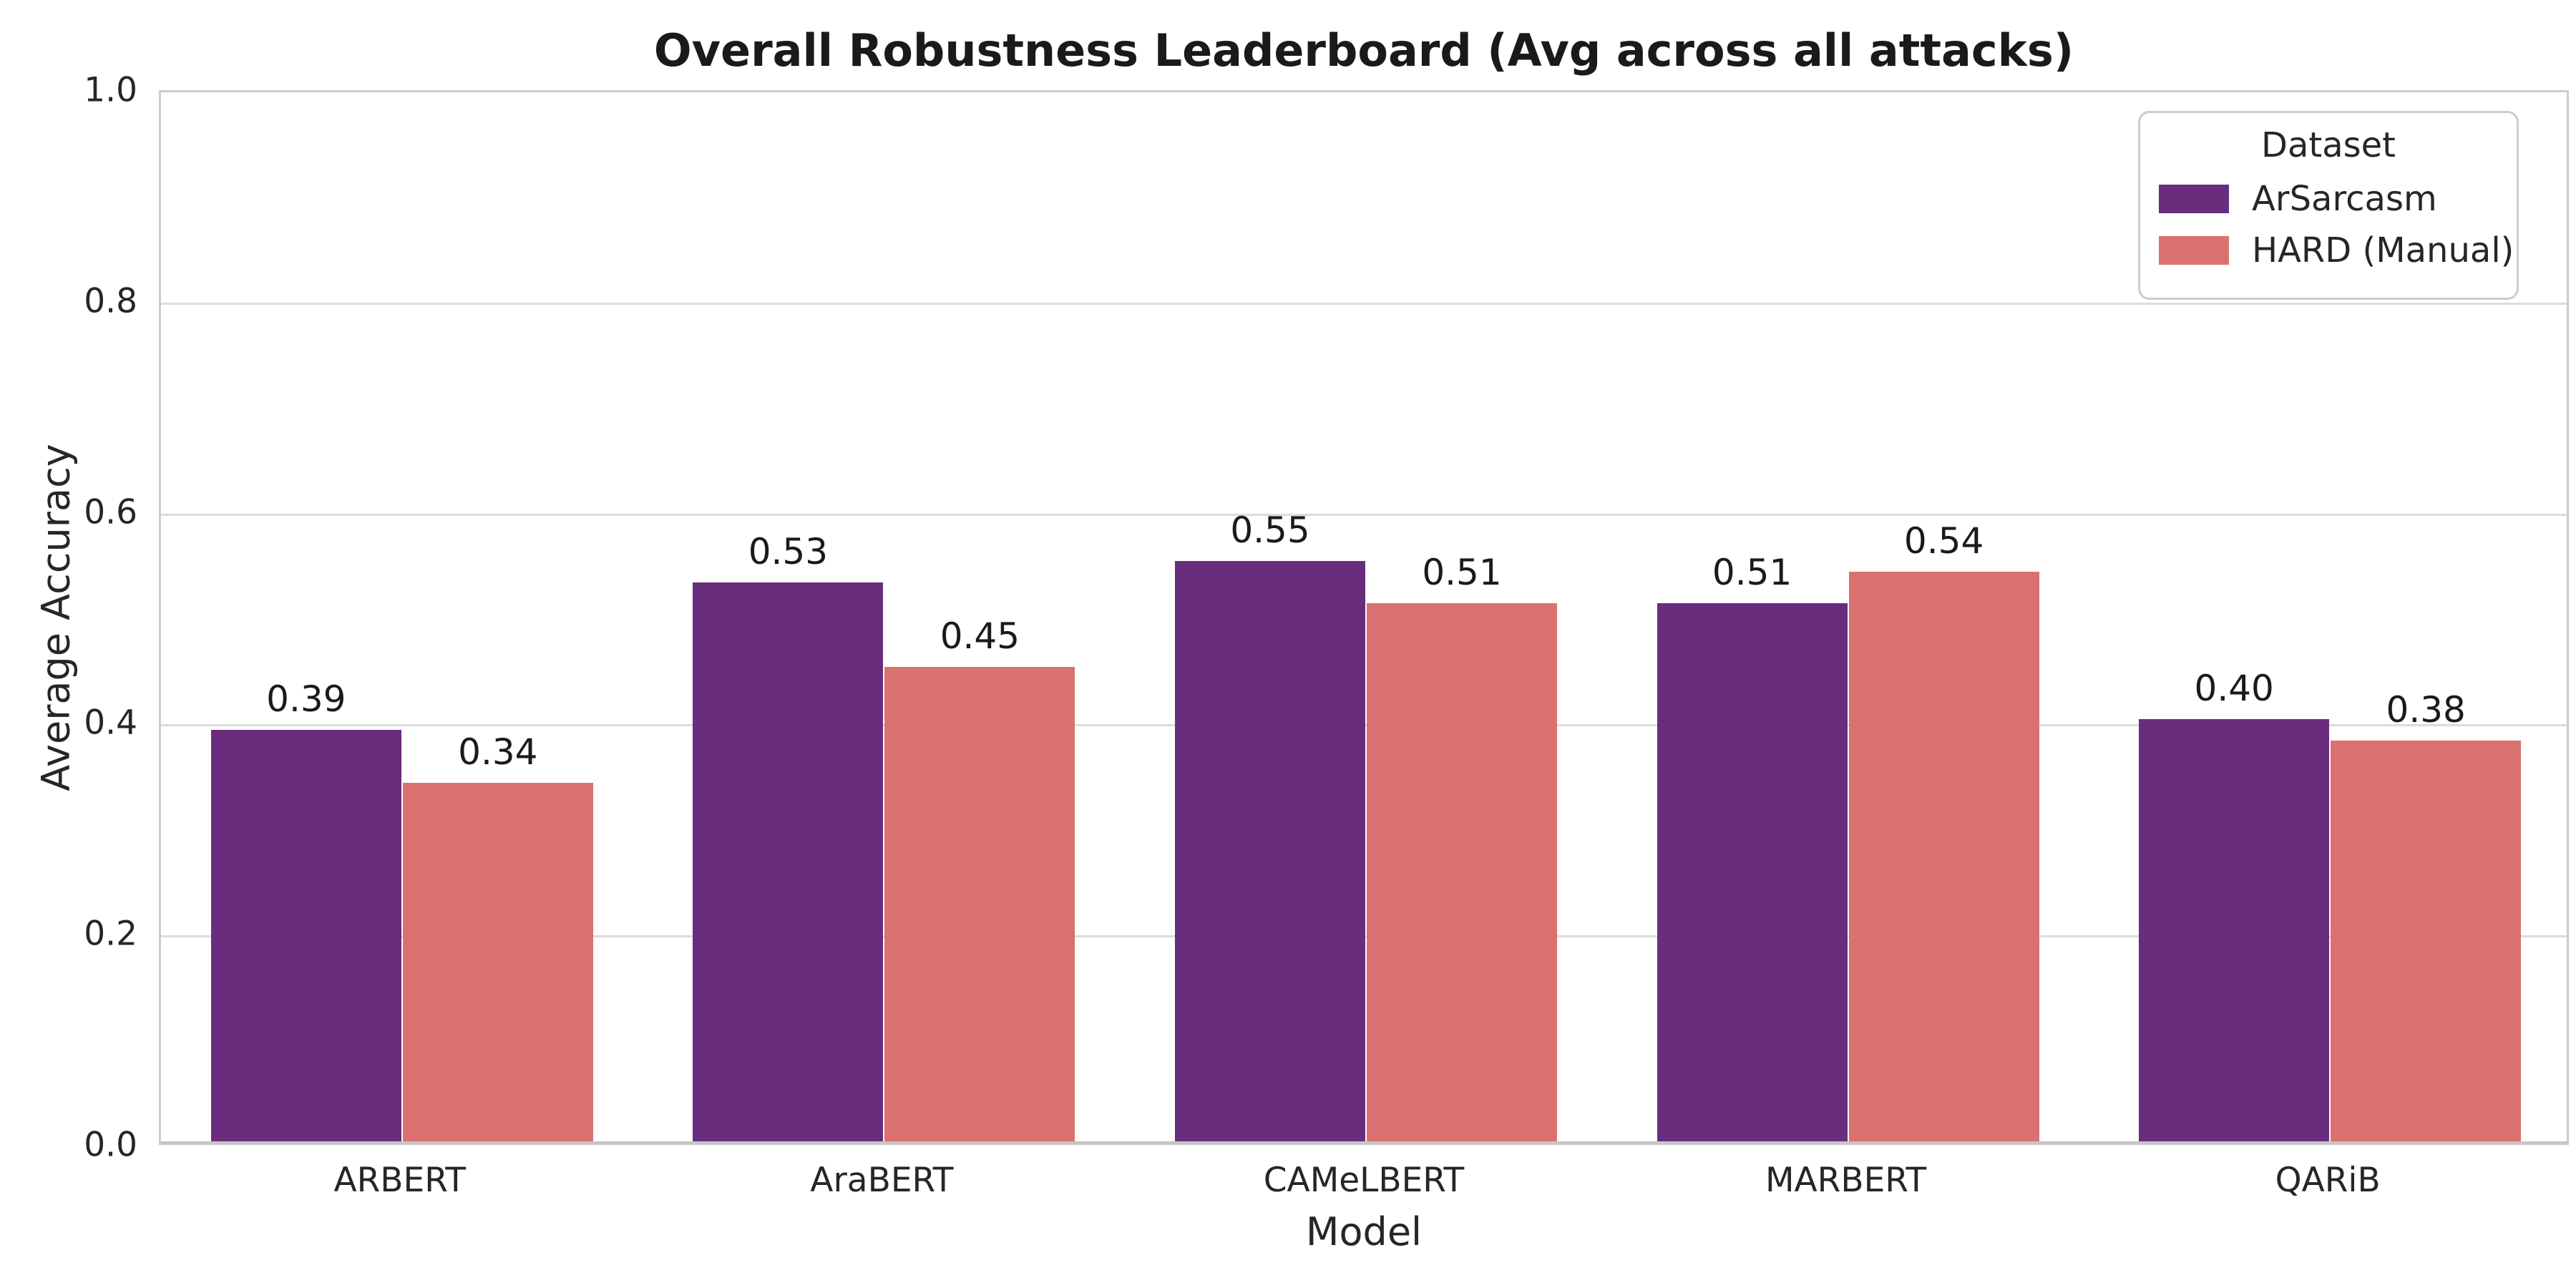 This screenshot has height=1288, width=2576. I want to click on bar-camelbert-arsarcasm, so click(1270, 851).